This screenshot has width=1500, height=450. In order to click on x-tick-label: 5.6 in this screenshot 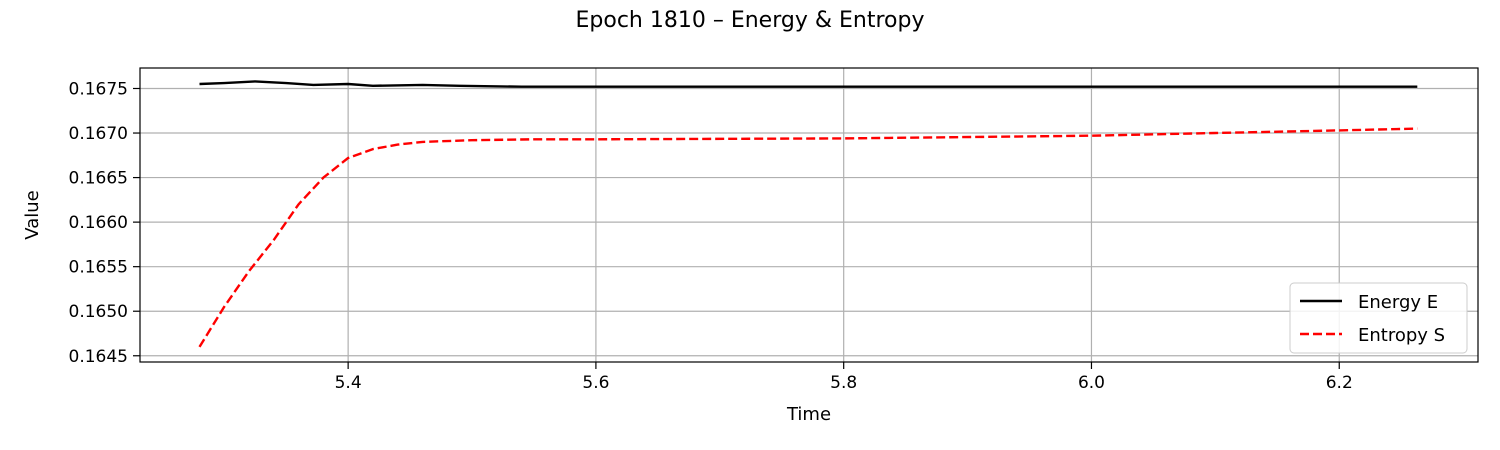, I will do `click(595, 383)`.